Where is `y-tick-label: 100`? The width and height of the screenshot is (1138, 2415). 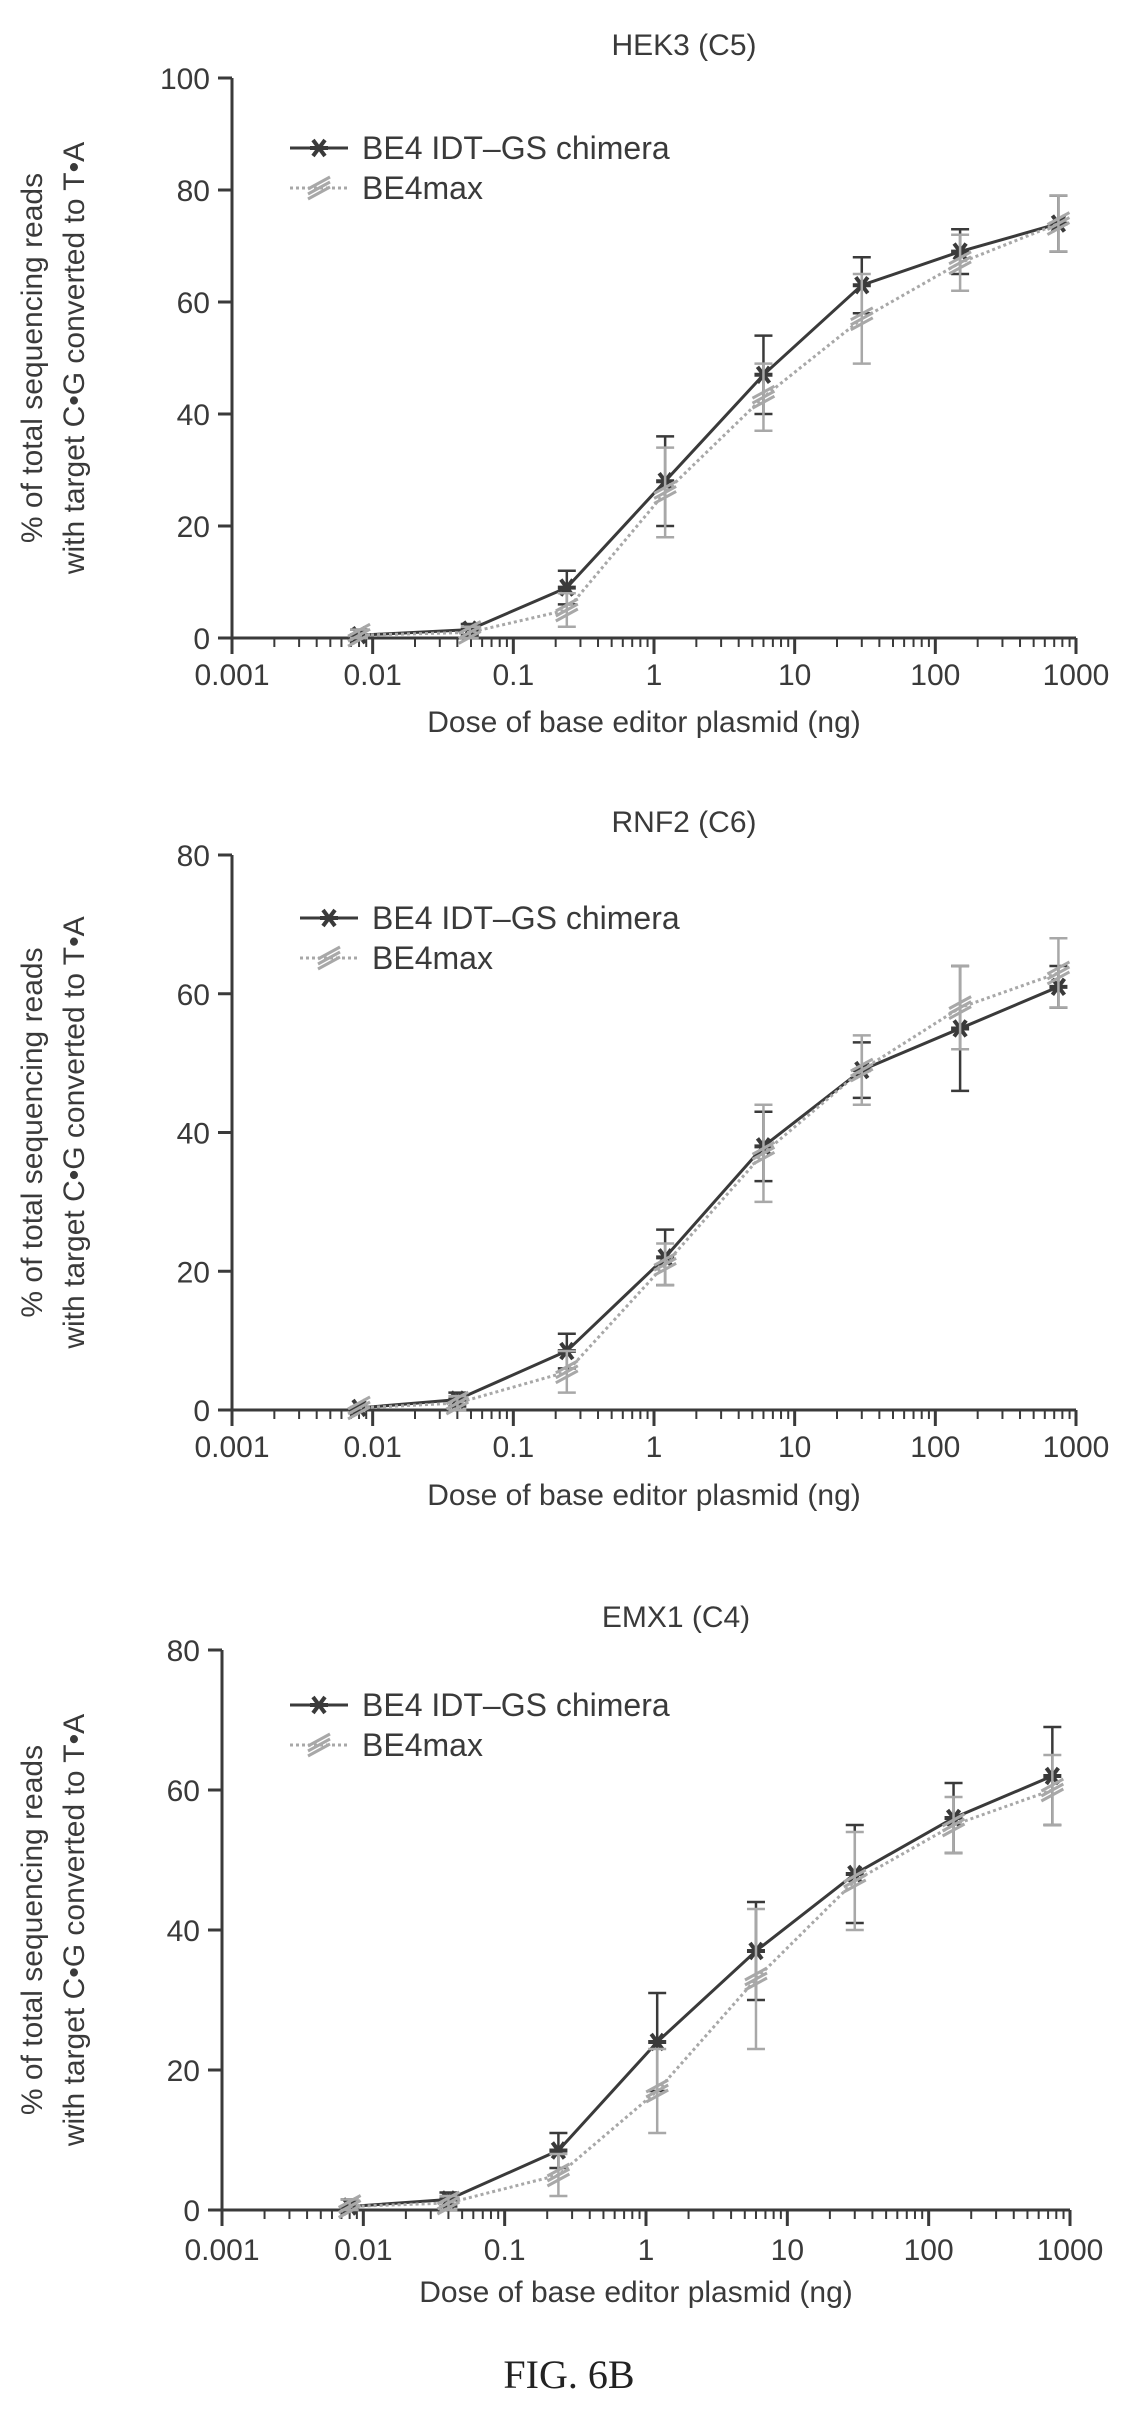 y-tick-label: 100 is located at coordinates (185, 79).